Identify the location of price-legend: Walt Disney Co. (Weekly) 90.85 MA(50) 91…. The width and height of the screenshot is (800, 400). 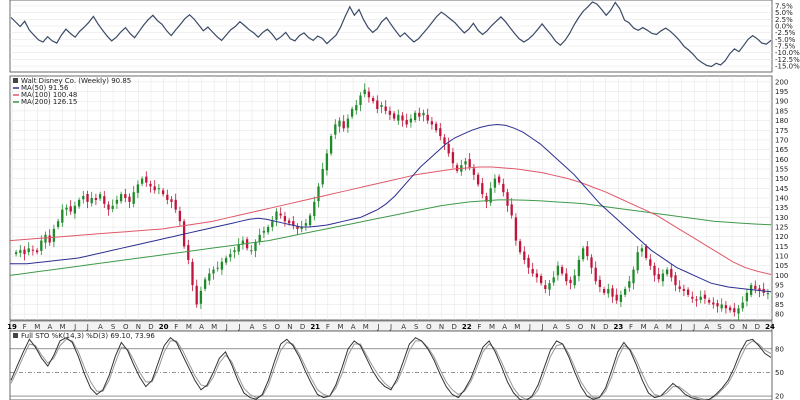
(72, 91).